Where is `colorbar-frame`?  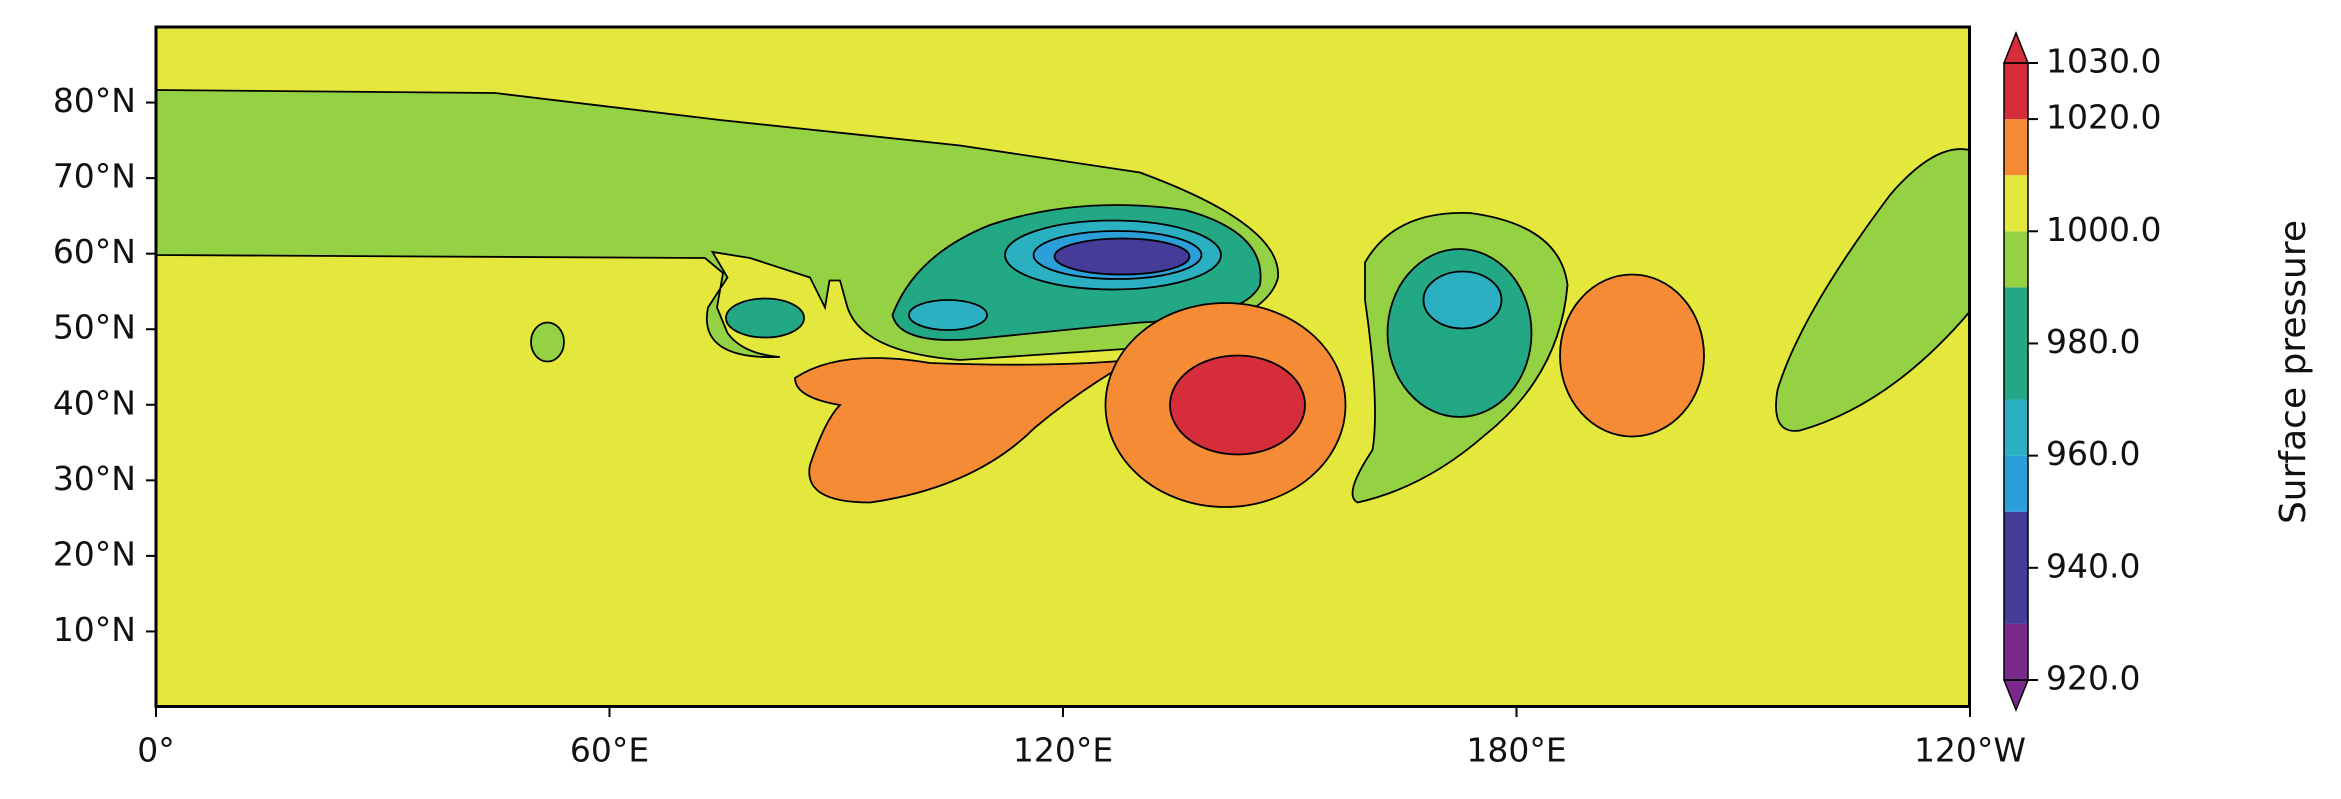 colorbar-frame is located at coordinates (2016, 371).